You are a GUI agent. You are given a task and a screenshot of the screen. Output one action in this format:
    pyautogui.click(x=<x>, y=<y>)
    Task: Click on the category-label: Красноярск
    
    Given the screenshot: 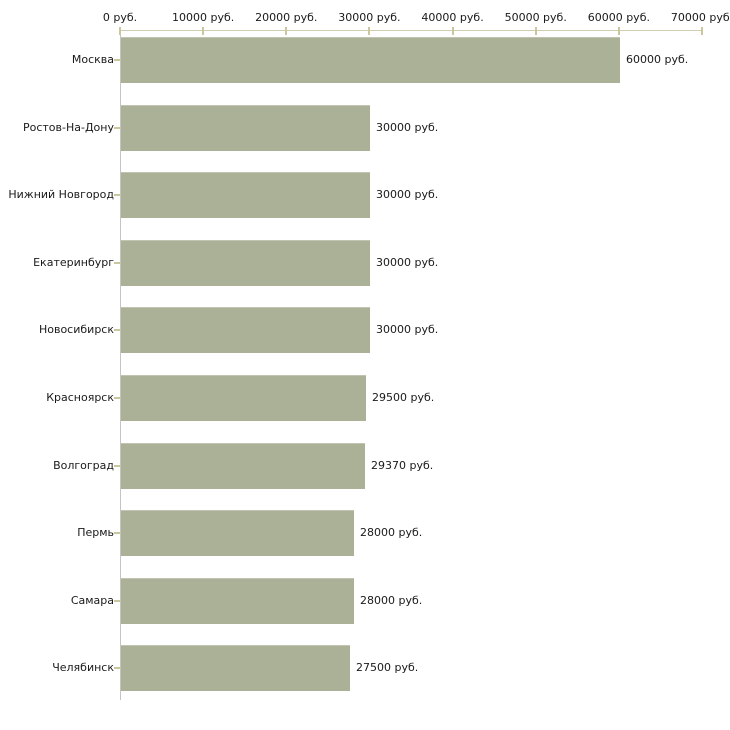 What is the action you would take?
    pyautogui.click(x=80, y=397)
    